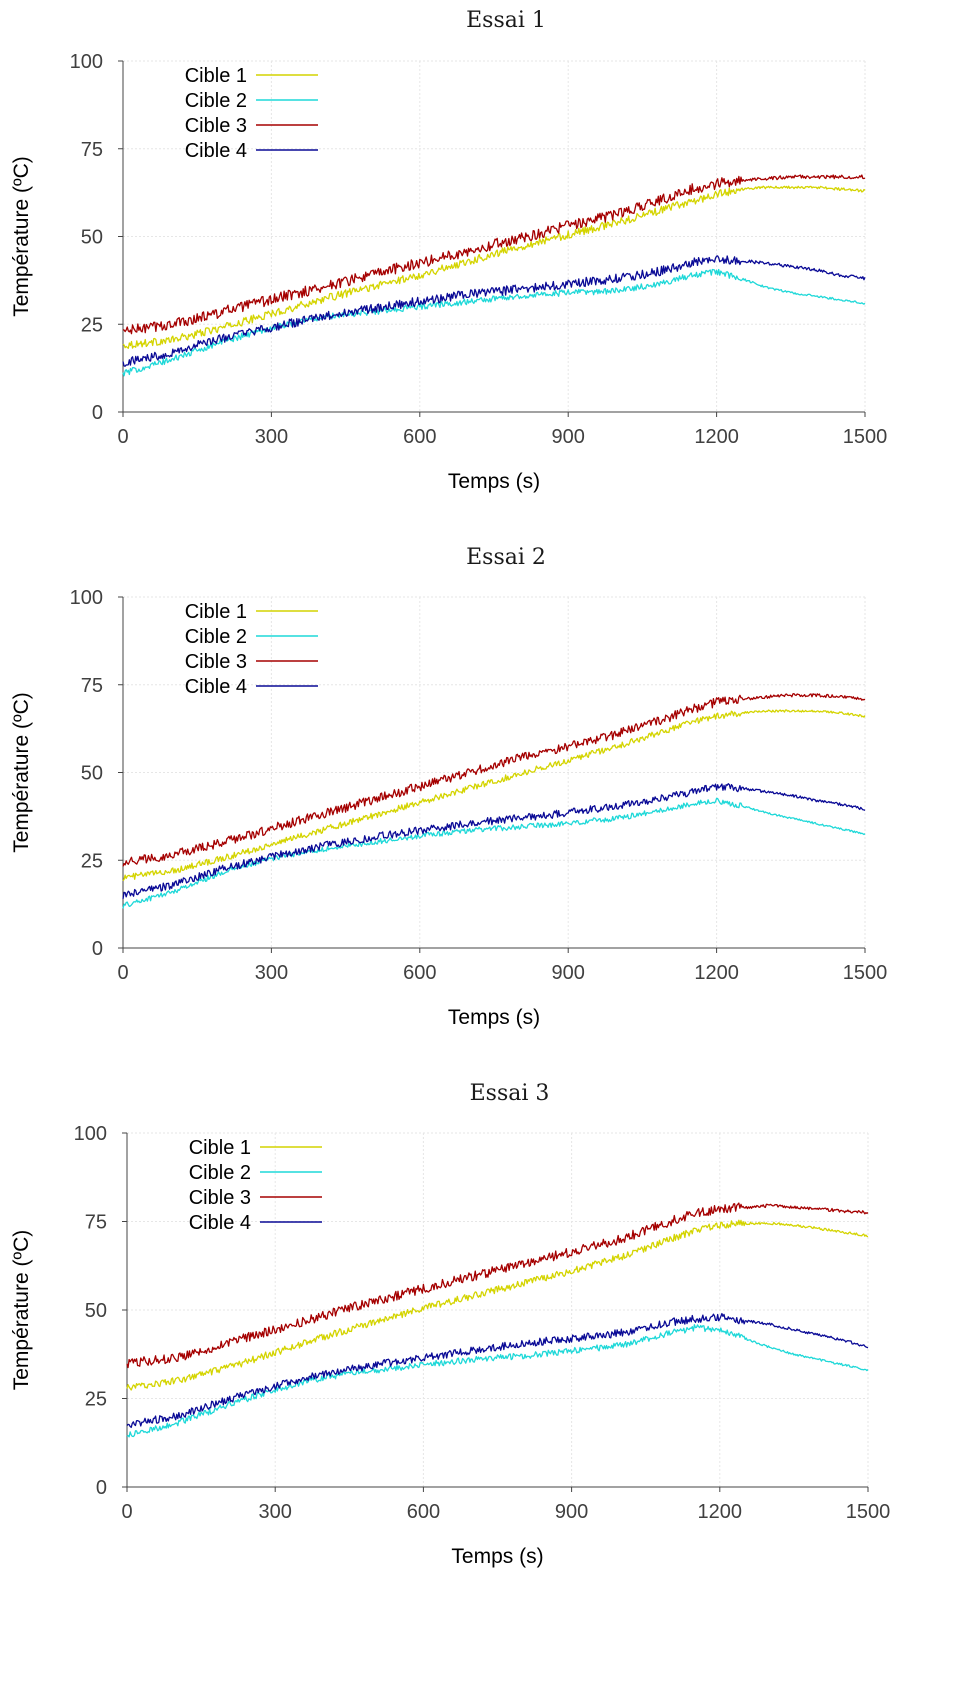 This screenshot has height=1688, width=972. Describe the element at coordinates (506, 20) in the screenshot. I see `chart-title: Essai 1` at that location.